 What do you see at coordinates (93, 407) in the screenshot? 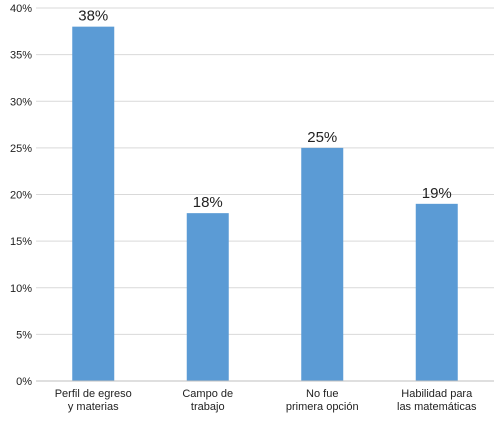
I see `x-category-label: y materias` at bounding box center [93, 407].